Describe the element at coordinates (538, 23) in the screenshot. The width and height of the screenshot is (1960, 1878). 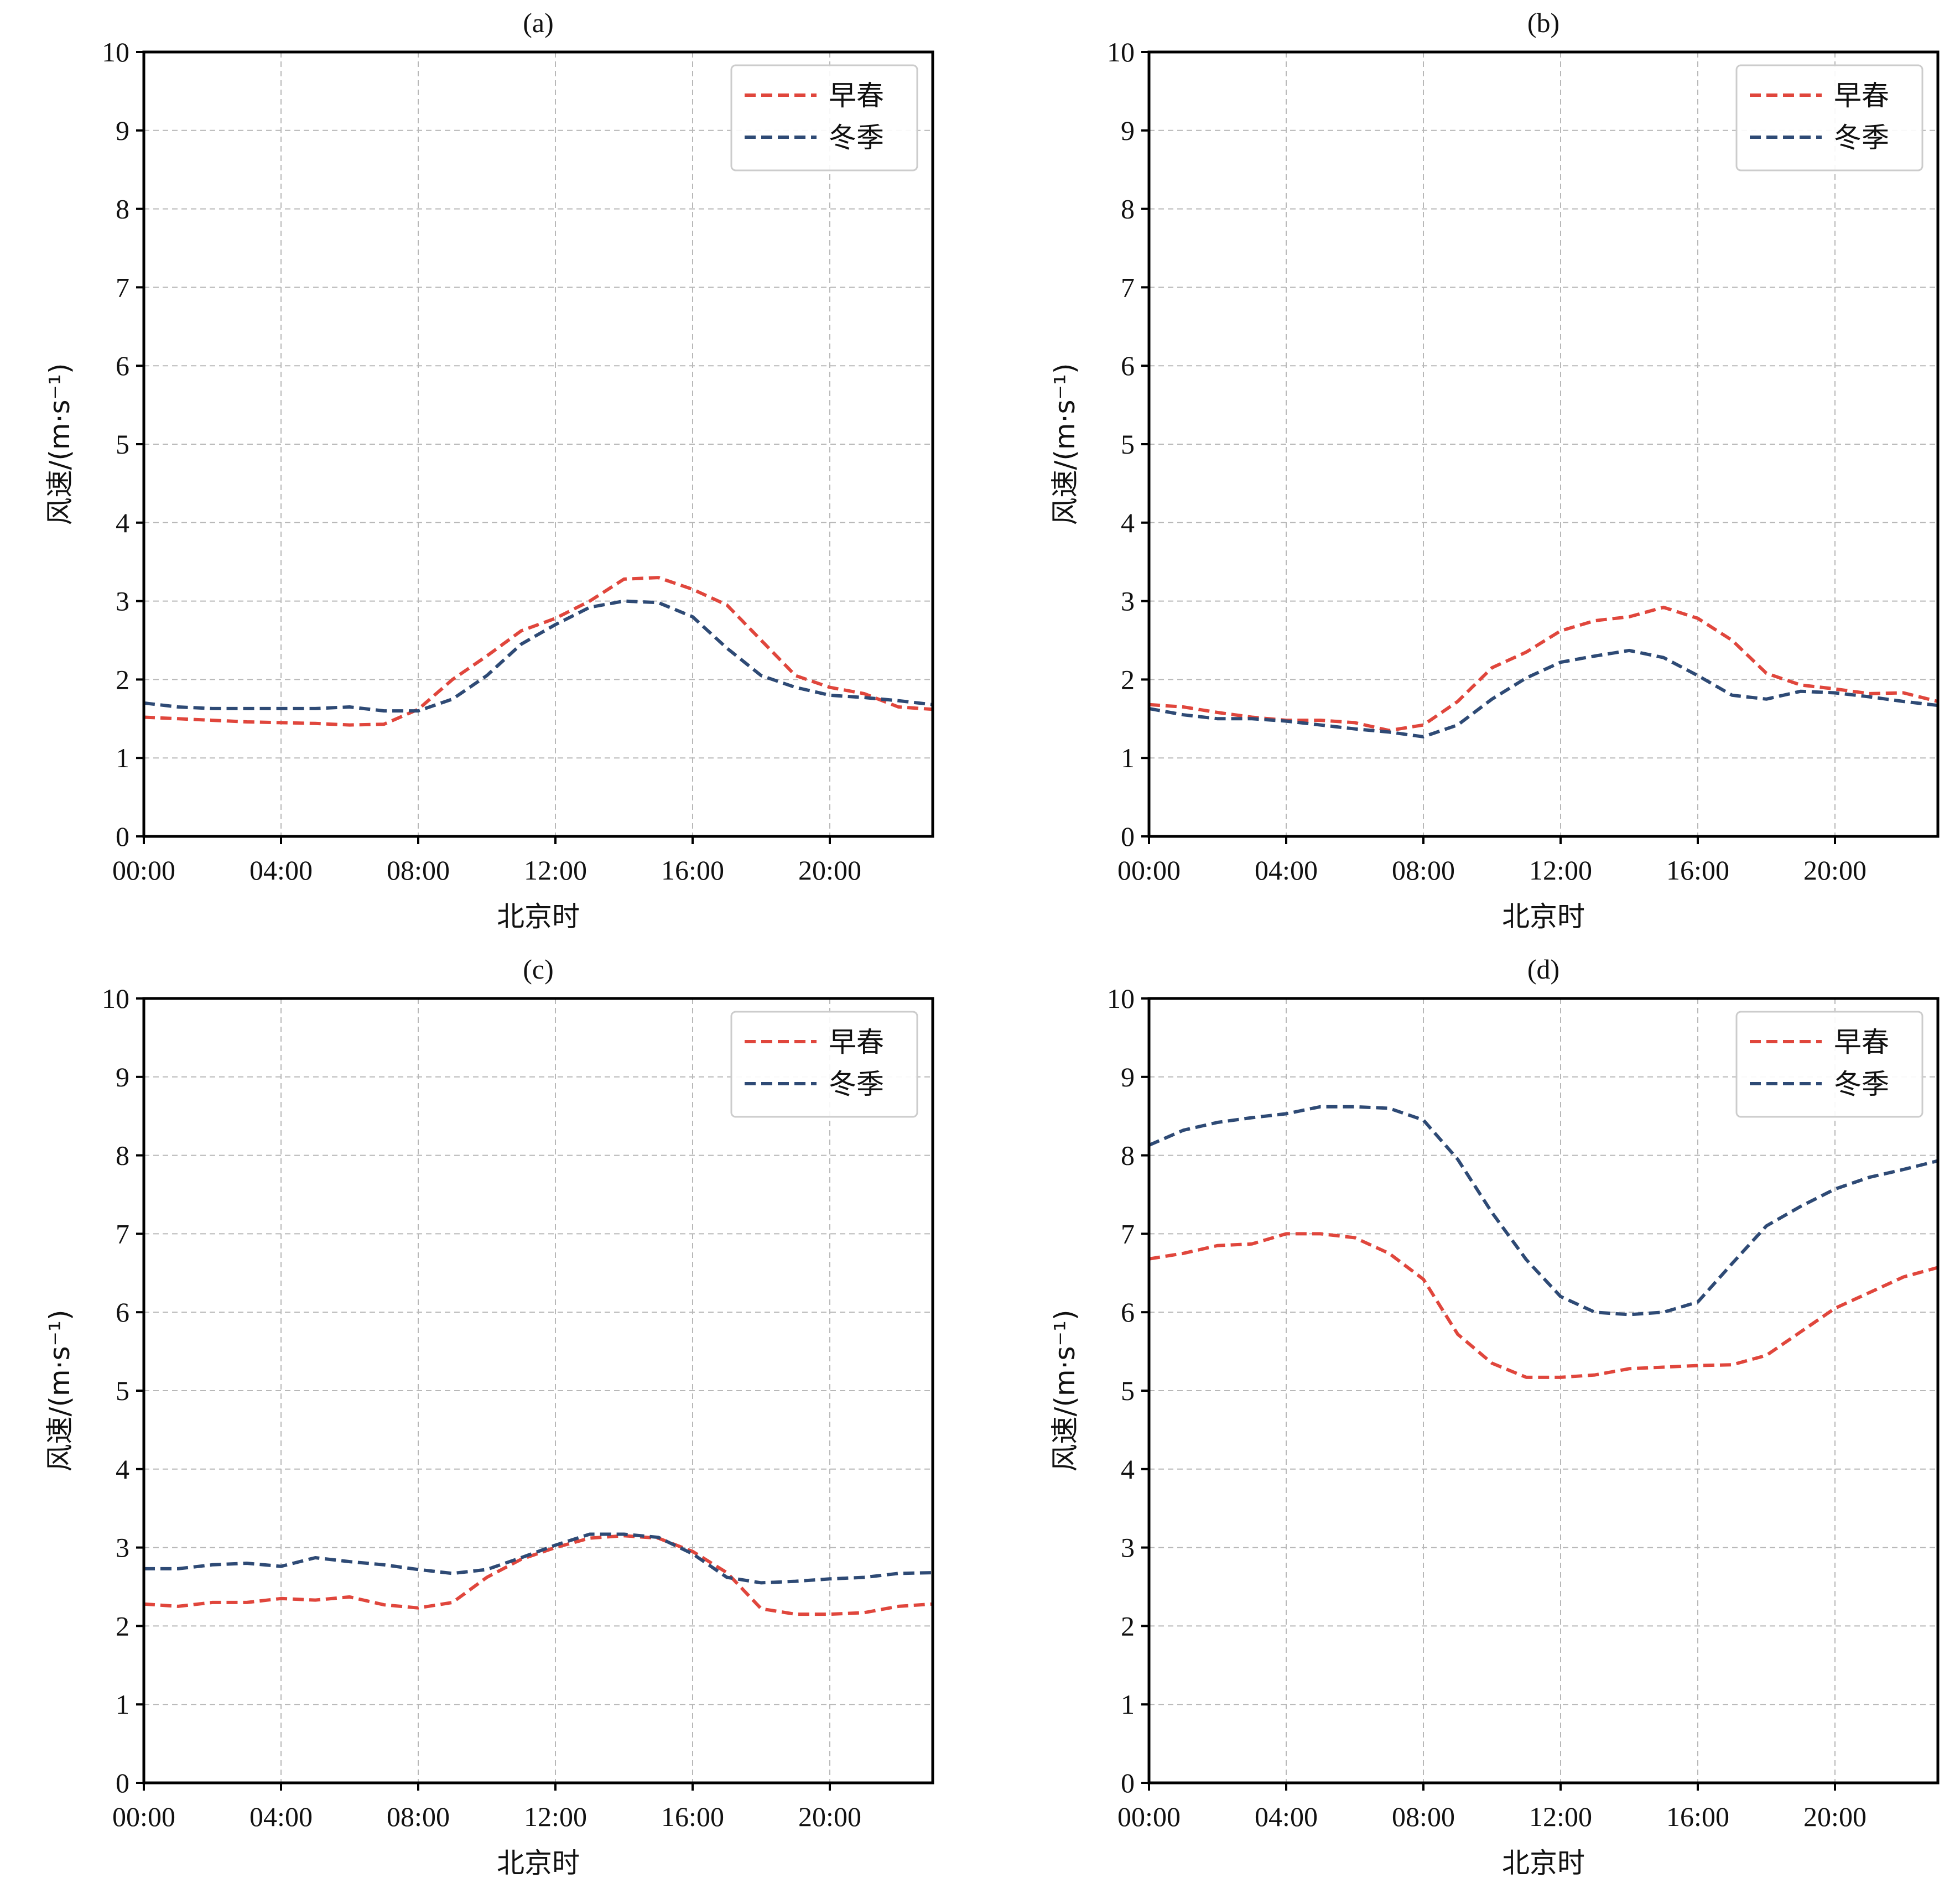
I see `panel-title: (a)` at that location.